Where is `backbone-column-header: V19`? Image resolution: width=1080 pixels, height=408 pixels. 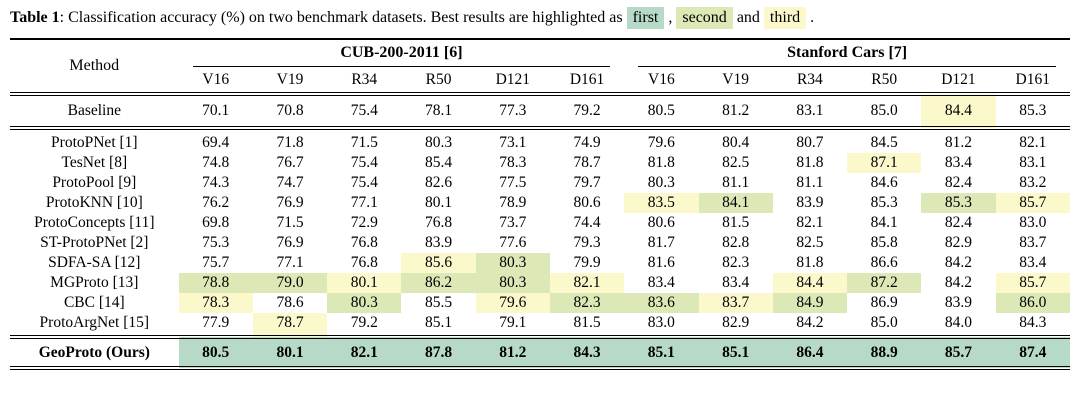
backbone-column-header: V19 is located at coordinates (735, 81).